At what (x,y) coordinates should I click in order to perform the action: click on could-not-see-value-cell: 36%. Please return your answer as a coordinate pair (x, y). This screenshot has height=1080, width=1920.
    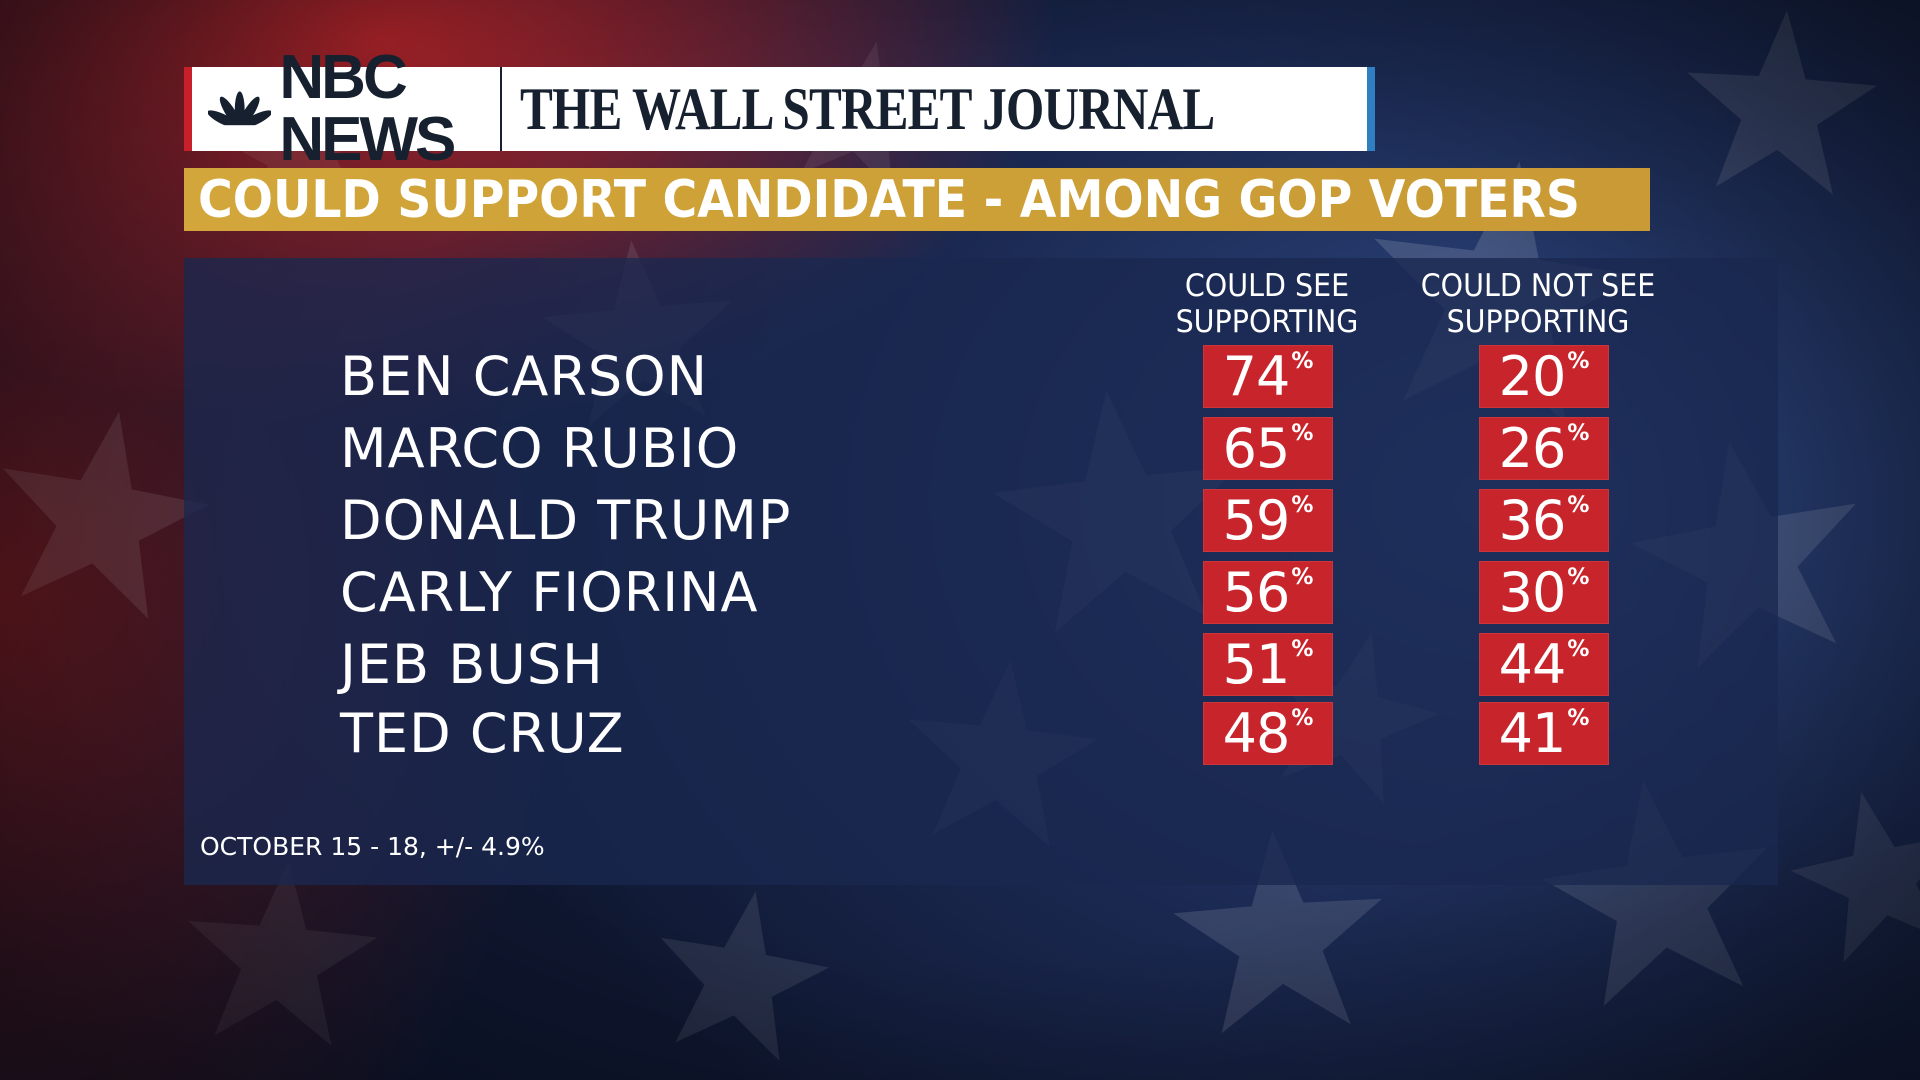
    Looking at the image, I should click on (1544, 520).